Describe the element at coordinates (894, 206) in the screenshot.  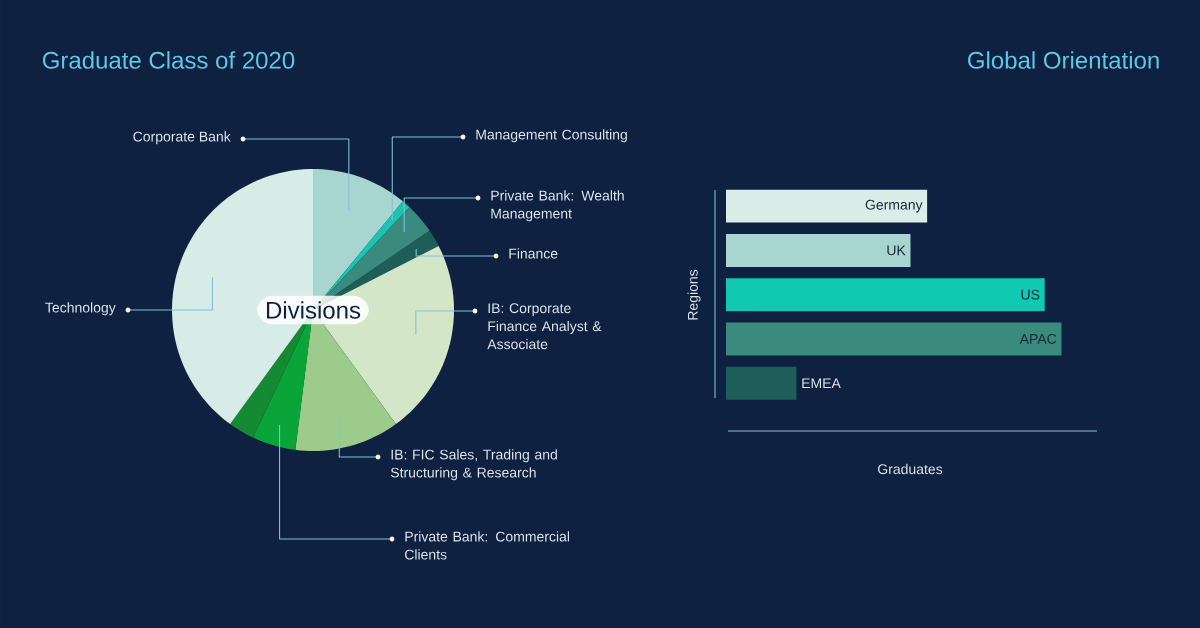
I see `y-tick-label: Germany` at that location.